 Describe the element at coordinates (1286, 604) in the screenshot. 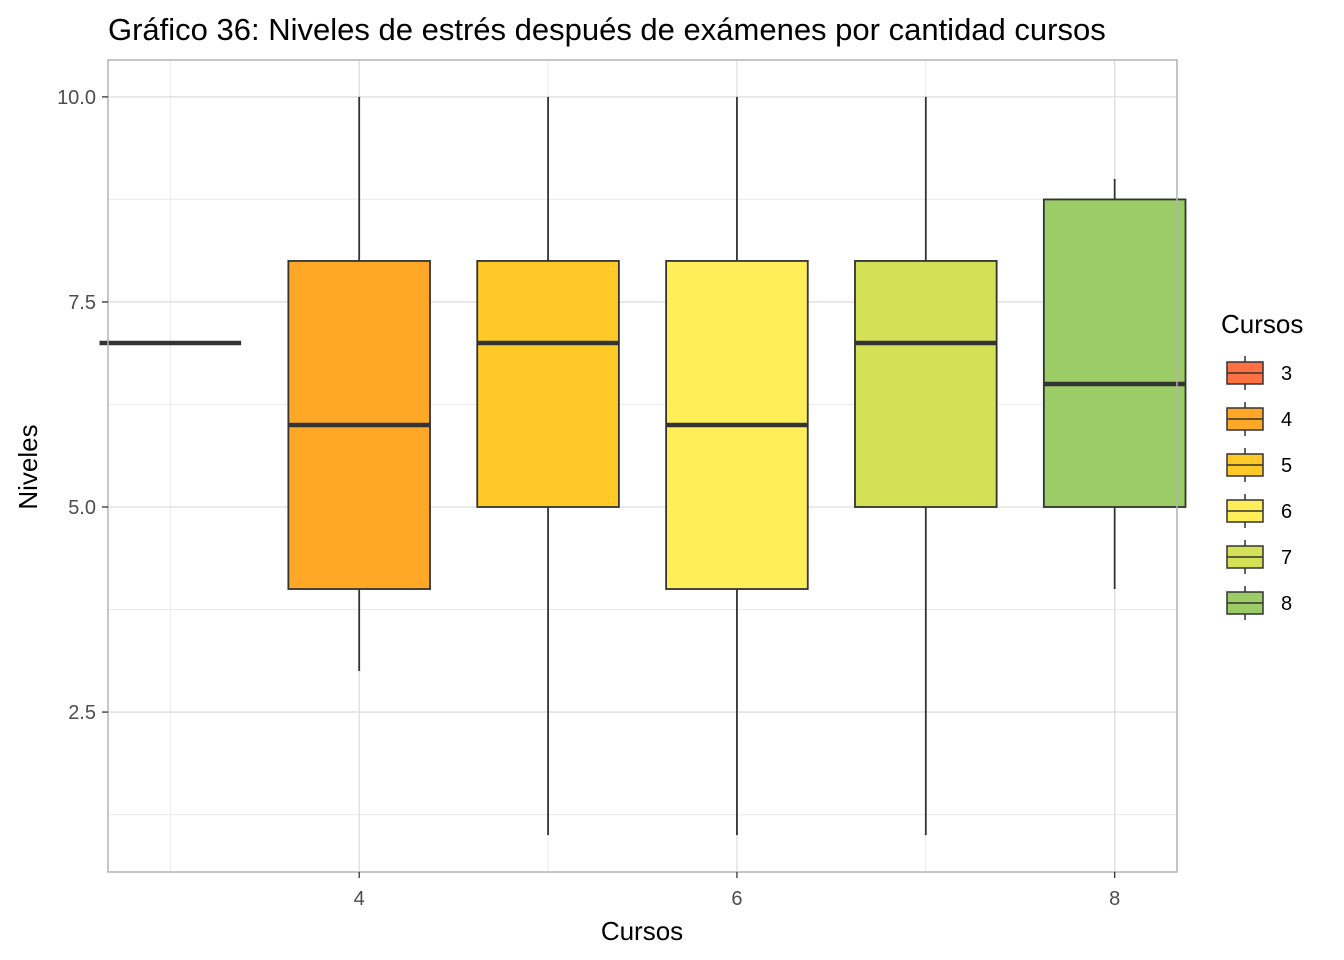

I see `legend-label: 8` at that location.